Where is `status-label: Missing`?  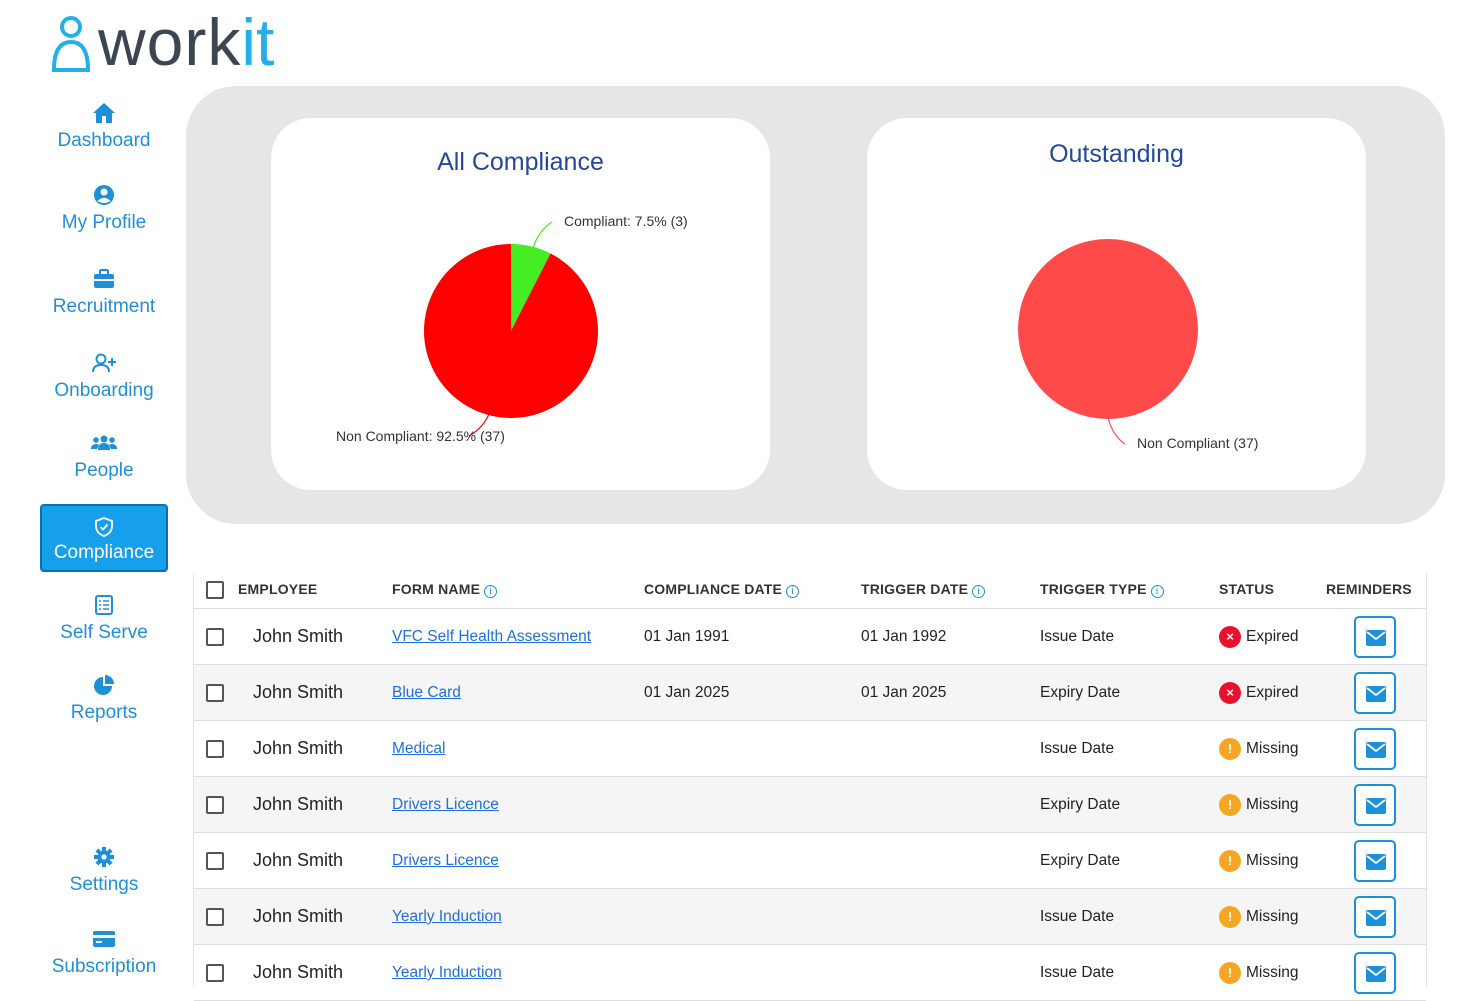
status-label: Missing is located at coordinates (1272, 804).